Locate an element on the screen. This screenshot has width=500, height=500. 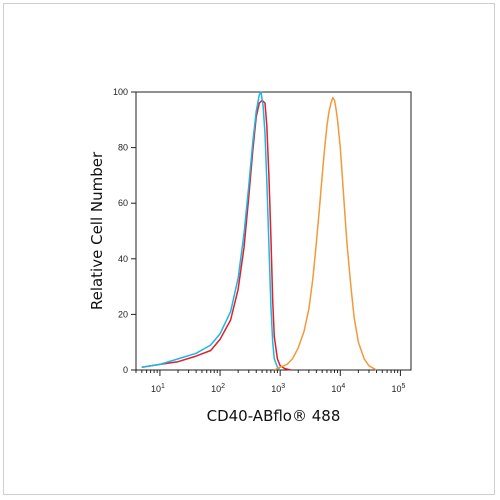
x-tick-label: 10³ is located at coordinates (278, 388).